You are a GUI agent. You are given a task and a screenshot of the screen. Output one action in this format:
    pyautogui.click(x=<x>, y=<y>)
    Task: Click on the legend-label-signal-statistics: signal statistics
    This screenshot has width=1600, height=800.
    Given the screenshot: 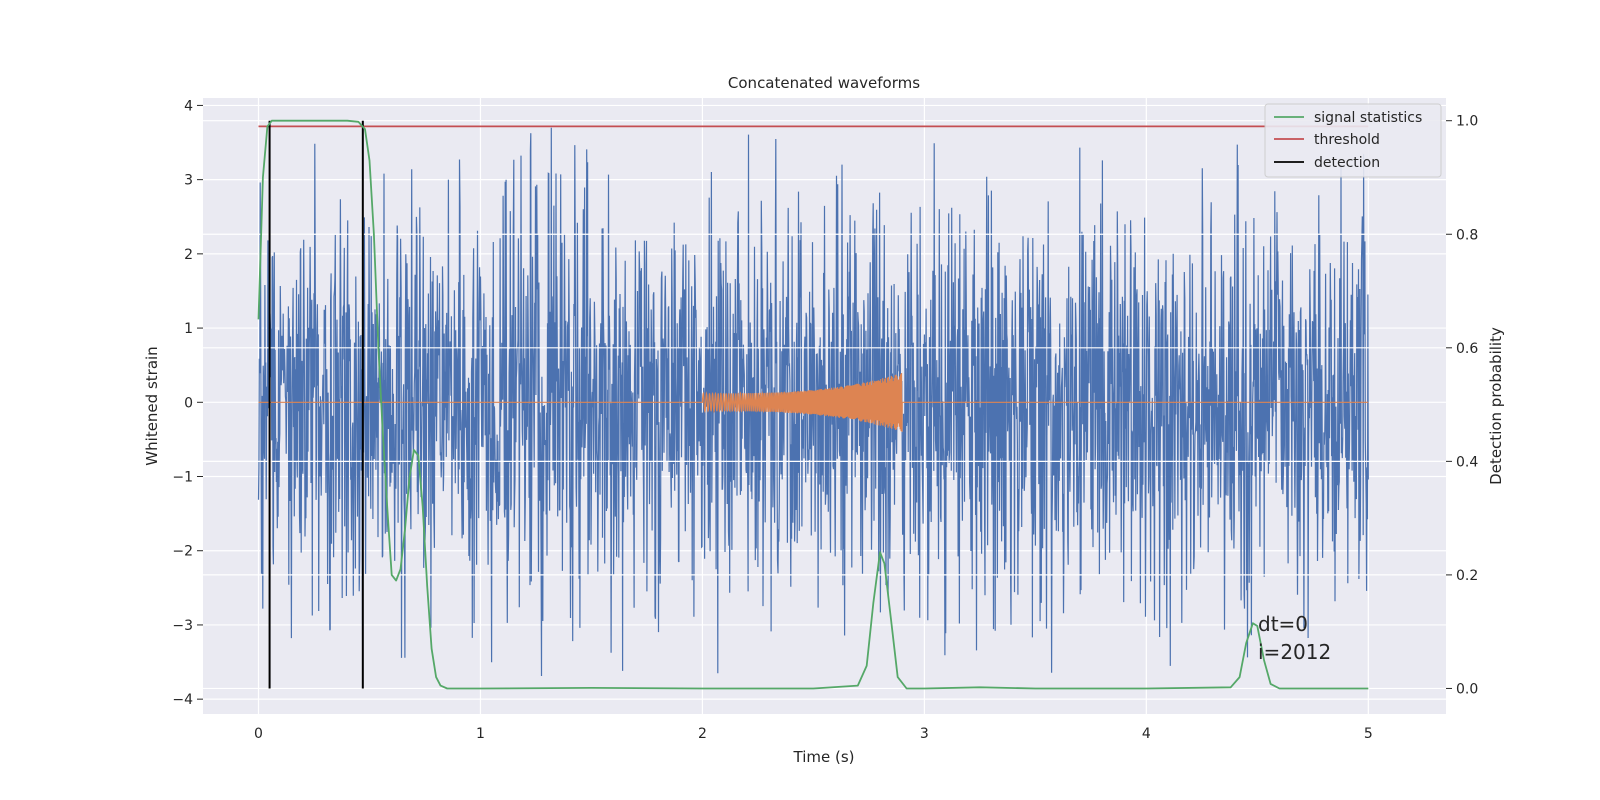 What is the action you would take?
    pyautogui.click(x=1368, y=118)
    